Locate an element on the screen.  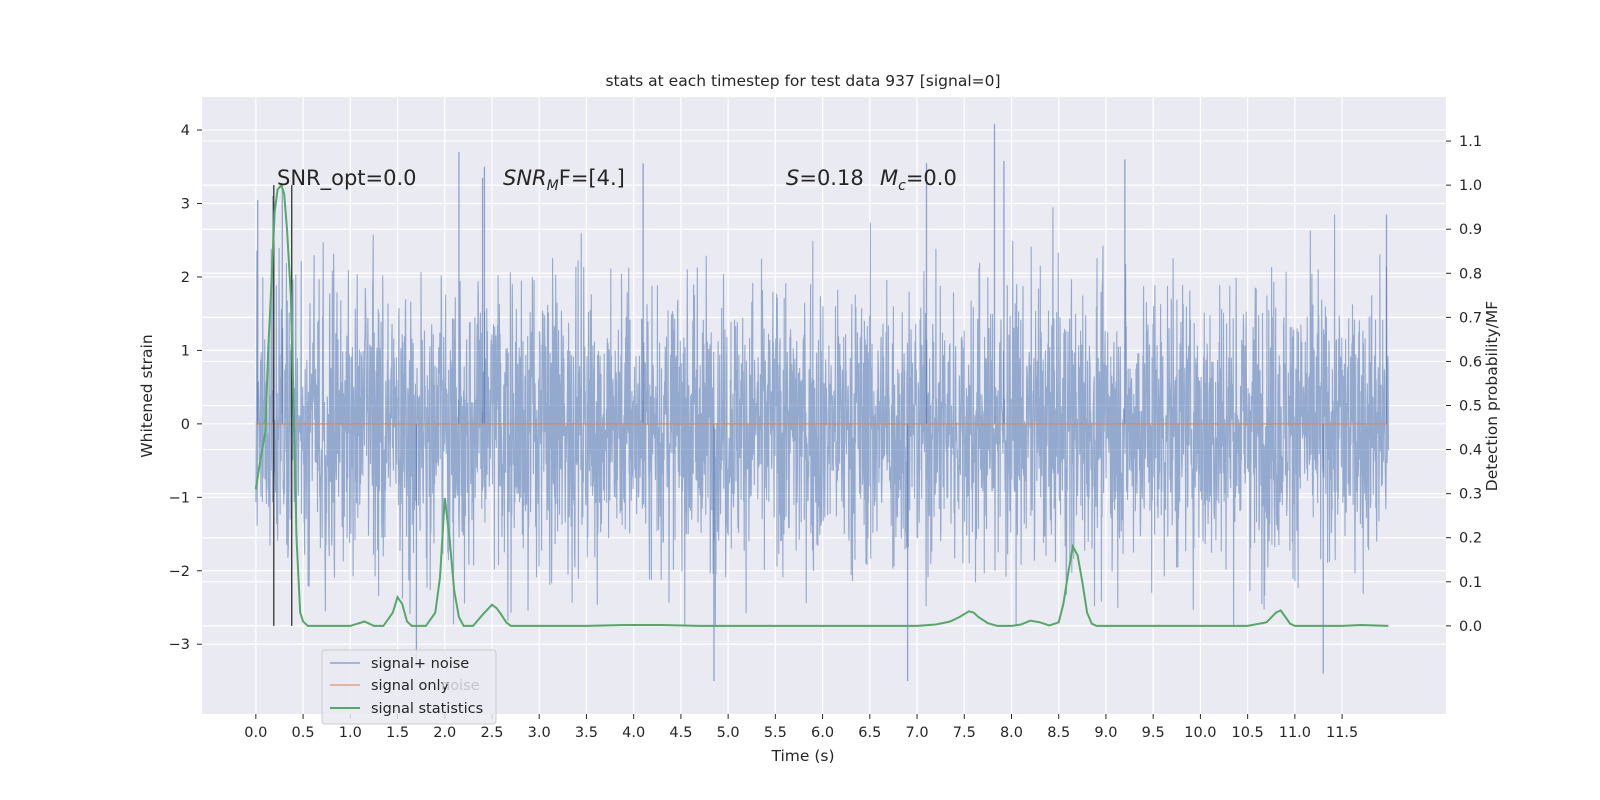
annotation-mc-value: Mc=0.0 is located at coordinates (918, 180).